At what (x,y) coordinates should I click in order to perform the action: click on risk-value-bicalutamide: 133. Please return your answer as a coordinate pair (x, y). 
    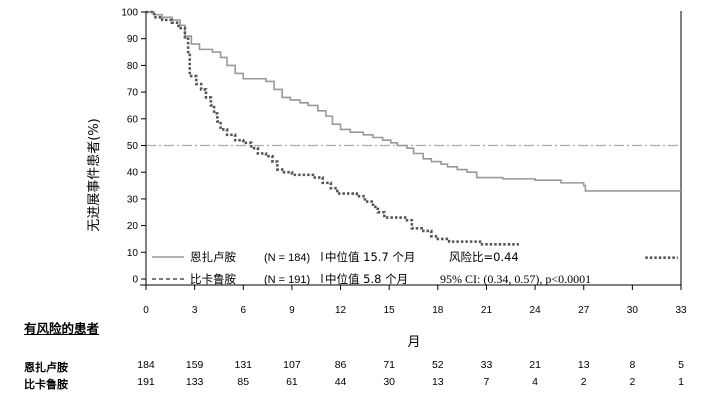
    Looking at the image, I should click on (194, 382).